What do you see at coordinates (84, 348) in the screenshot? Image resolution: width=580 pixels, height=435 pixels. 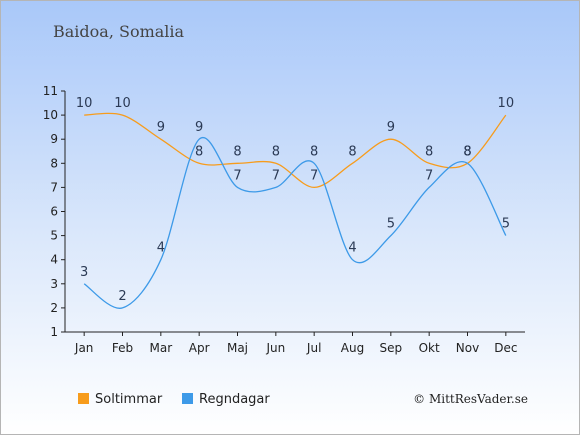 I see `x-tick-label: Jan` at bounding box center [84, 348].